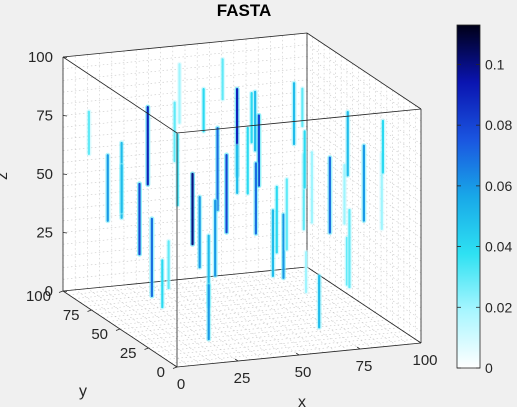 This screenshot has height=407, width=517. What do you see at coordinates (44, 174) in the screenshot?
I see `z-tick-label: 50` at bounding box center [44, 174].